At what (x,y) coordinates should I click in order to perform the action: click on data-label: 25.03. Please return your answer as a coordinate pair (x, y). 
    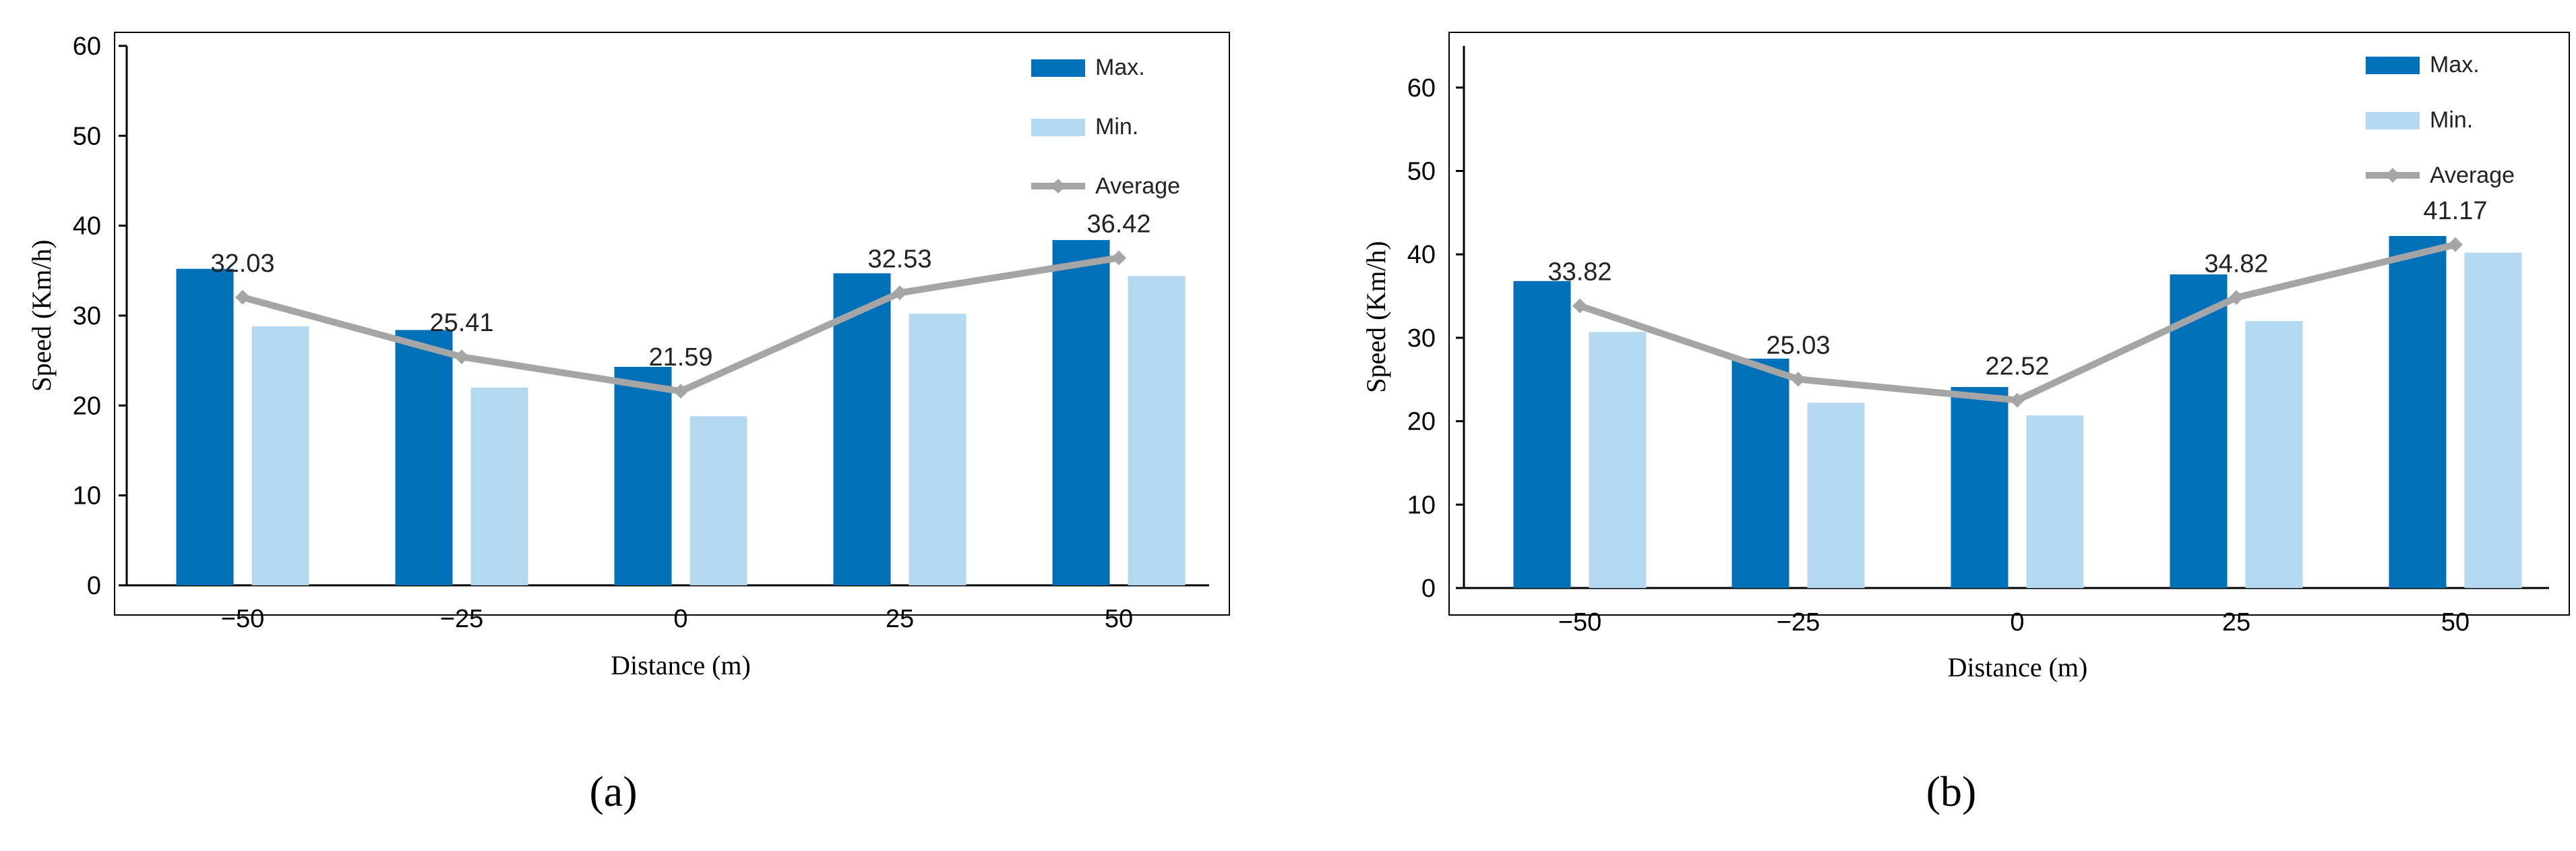
    Looking at the image, I should click on (1798, 345).